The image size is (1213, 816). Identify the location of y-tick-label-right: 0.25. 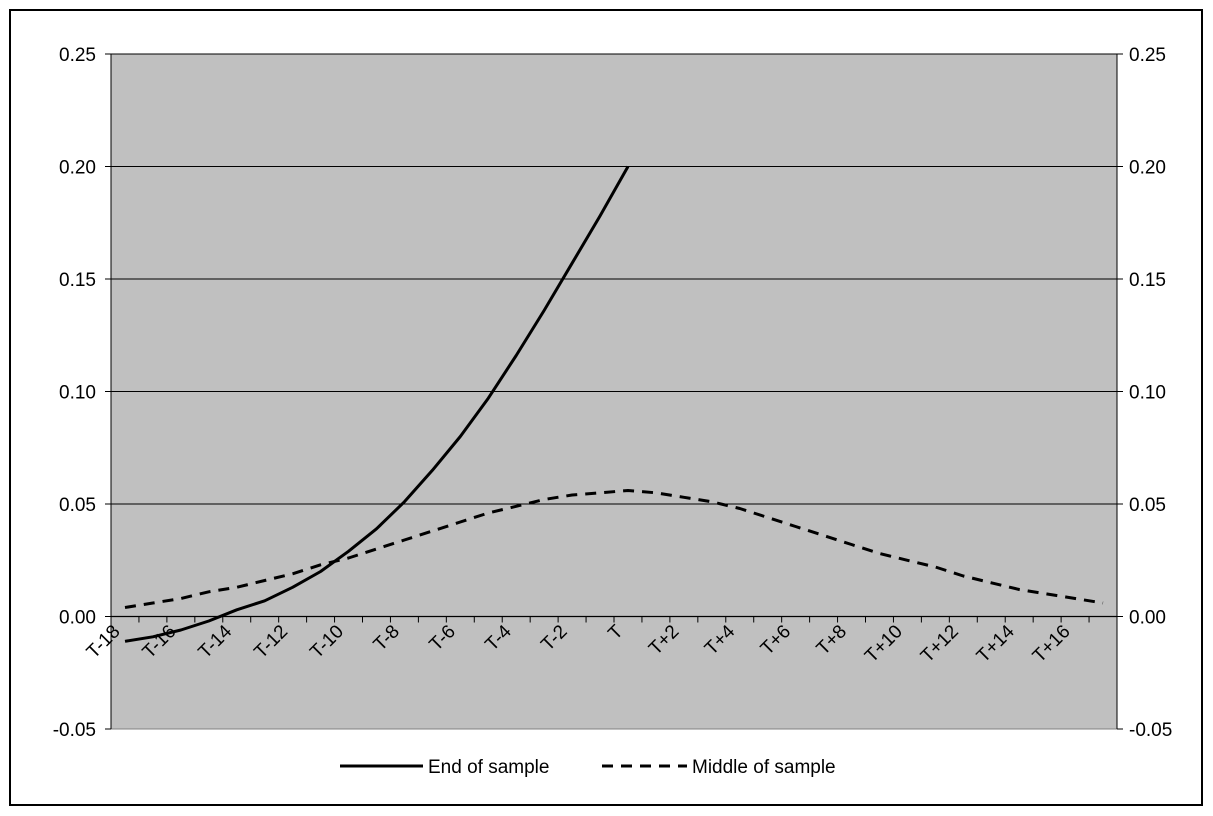
(1147, 55).